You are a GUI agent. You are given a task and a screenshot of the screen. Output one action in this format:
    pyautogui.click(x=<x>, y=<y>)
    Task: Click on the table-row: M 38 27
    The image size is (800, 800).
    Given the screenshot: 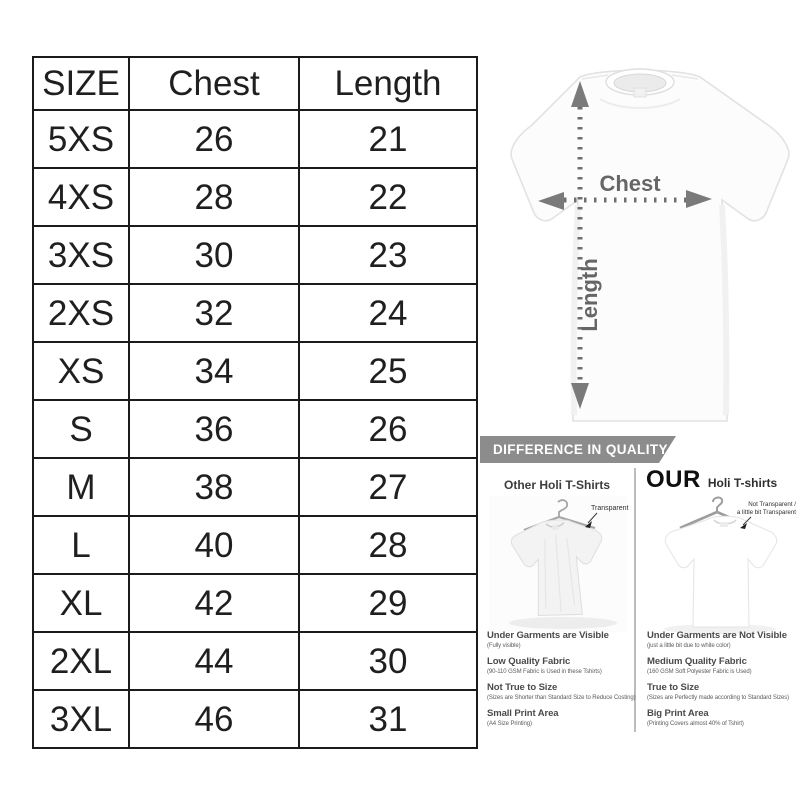 What is the action you would take?
    pyautogui.click(x=255, y=487)
    